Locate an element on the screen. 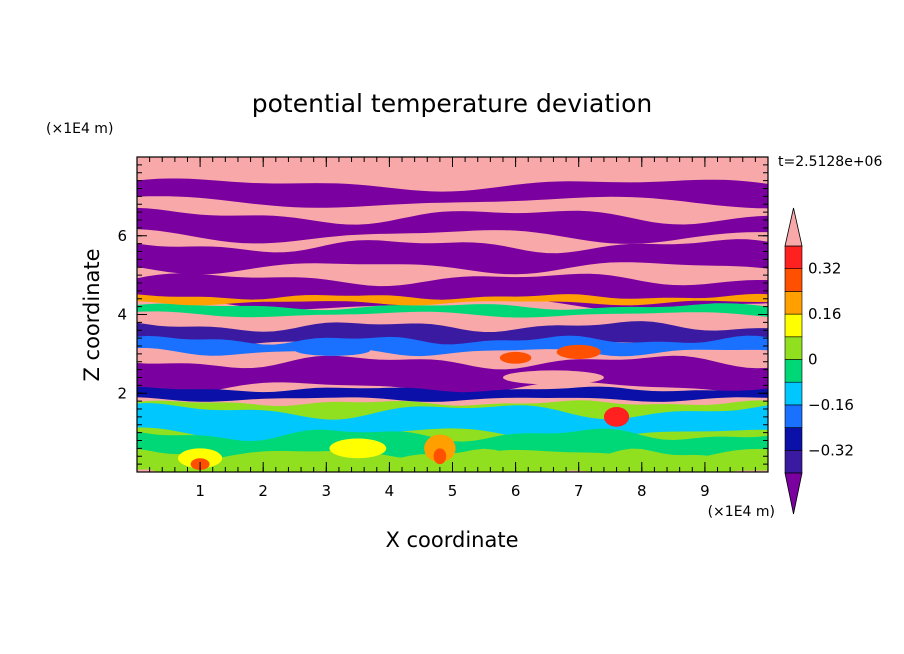  y-tick-labels: 2 4 6 is located at coordinates (122, 315).